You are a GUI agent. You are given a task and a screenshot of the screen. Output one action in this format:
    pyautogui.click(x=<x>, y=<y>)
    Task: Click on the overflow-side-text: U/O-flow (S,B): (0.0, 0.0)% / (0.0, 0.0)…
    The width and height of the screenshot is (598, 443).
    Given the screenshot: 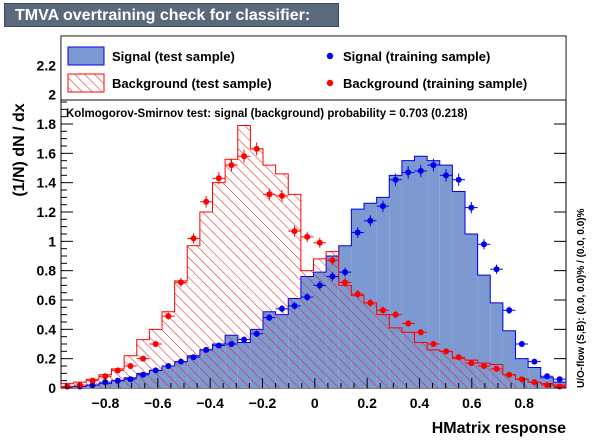 What is the action you would take?
    pyautogui.click(x=581, y=298)
    